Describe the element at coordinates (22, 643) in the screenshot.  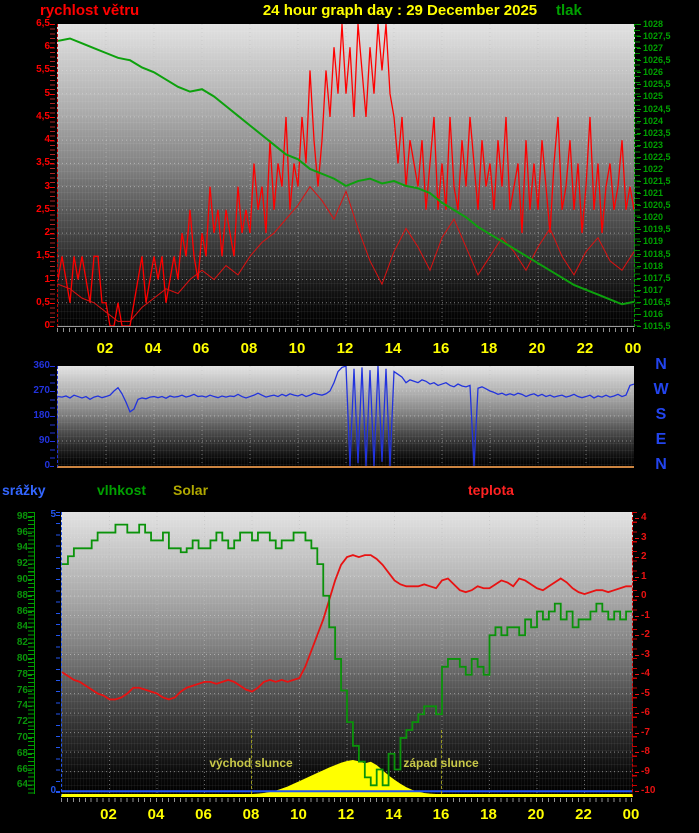
I see `y-tick-label: 82` at that location.